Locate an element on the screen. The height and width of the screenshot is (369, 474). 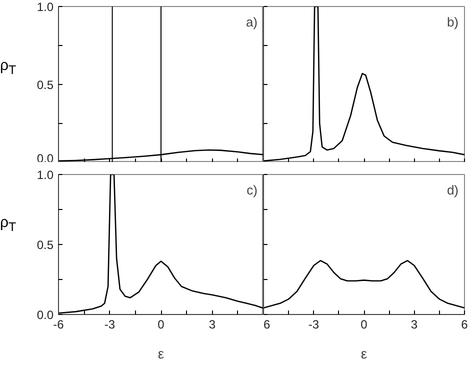
y-tick-label: 0.0 is located at coordinates (45, 315).